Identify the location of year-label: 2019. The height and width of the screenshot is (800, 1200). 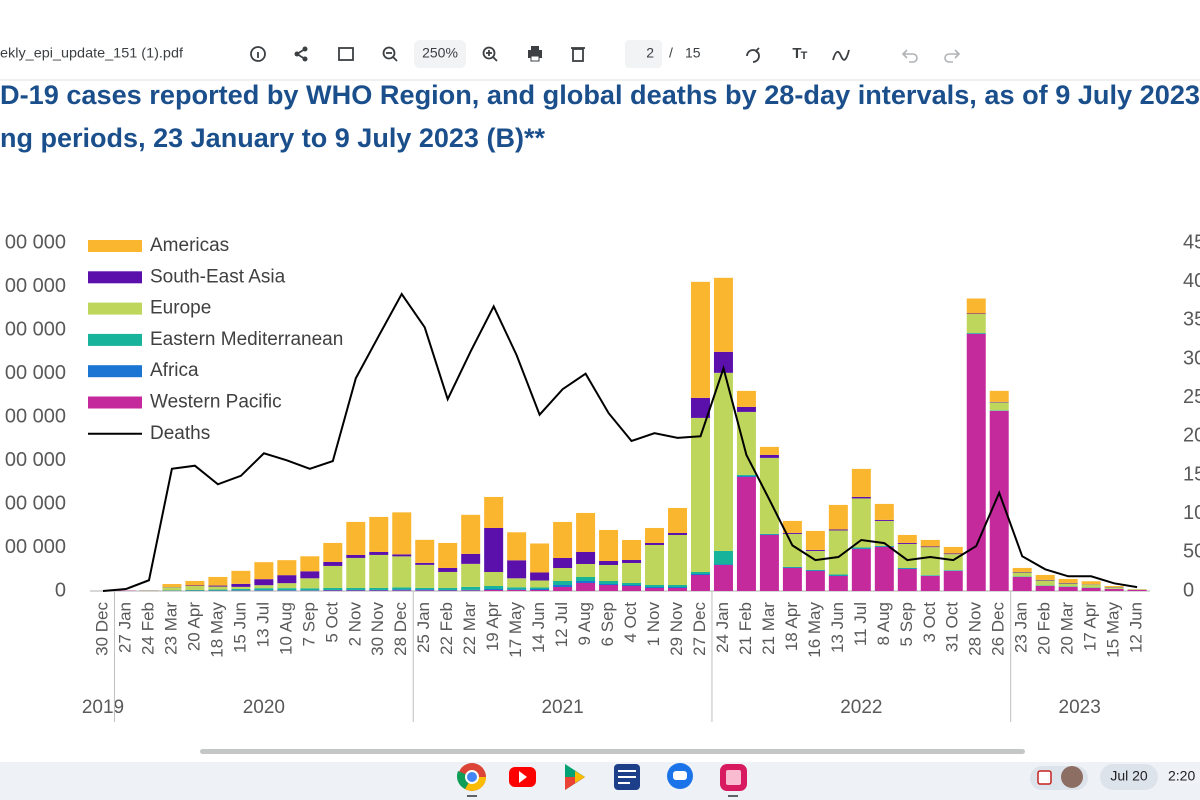
(103, 707).